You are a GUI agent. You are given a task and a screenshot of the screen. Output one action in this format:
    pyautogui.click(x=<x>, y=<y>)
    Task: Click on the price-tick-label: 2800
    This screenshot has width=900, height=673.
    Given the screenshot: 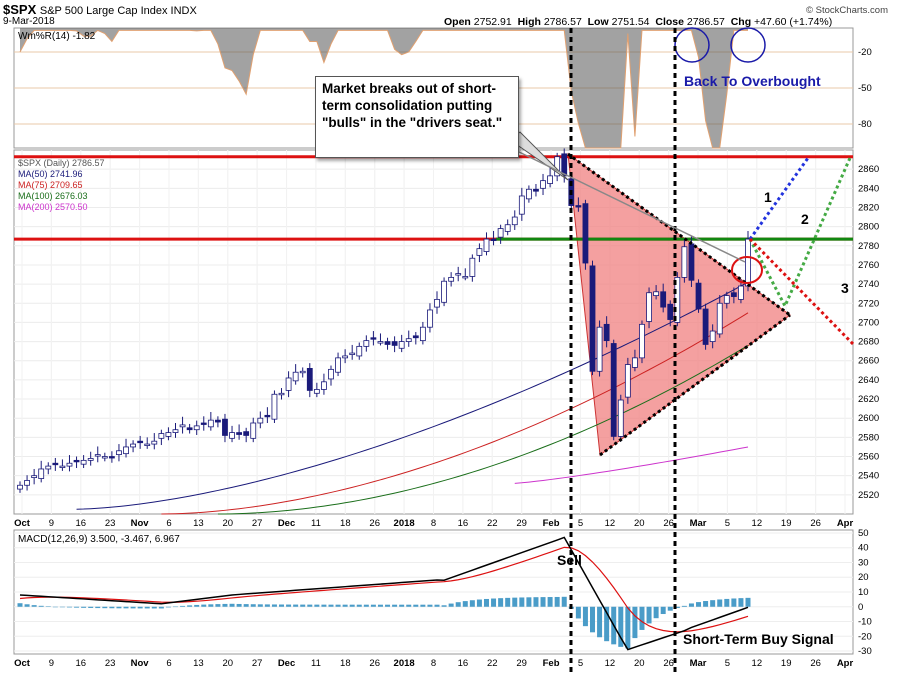 What is the action you would take?
    pyautogui.click(x=868, y=227)
    